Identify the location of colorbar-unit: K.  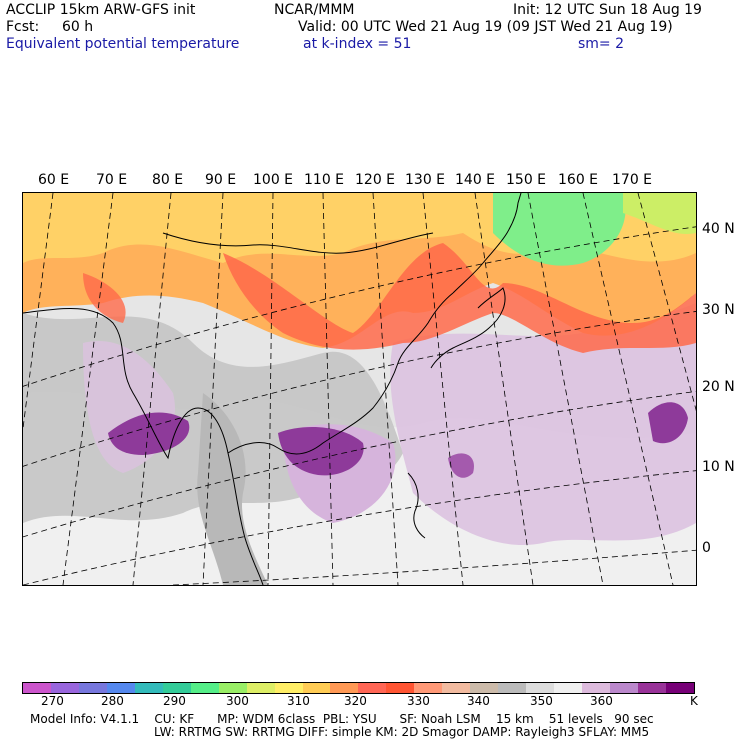
(694, 701).